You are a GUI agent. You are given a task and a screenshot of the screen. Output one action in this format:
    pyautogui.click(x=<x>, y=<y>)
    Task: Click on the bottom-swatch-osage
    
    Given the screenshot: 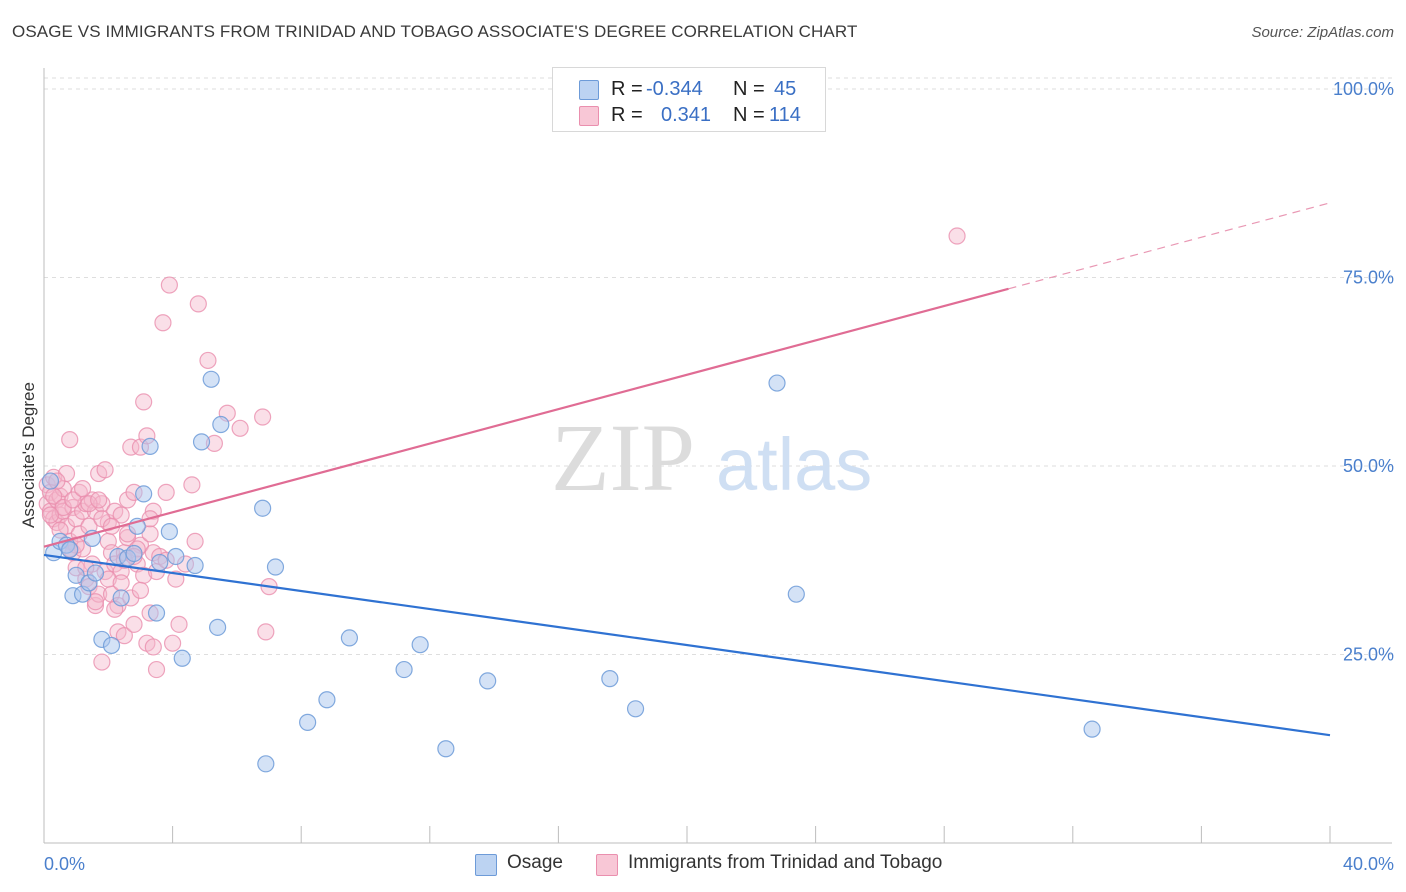 What is the action you would take?
    pyautogui.click(x=486, y=865)
    